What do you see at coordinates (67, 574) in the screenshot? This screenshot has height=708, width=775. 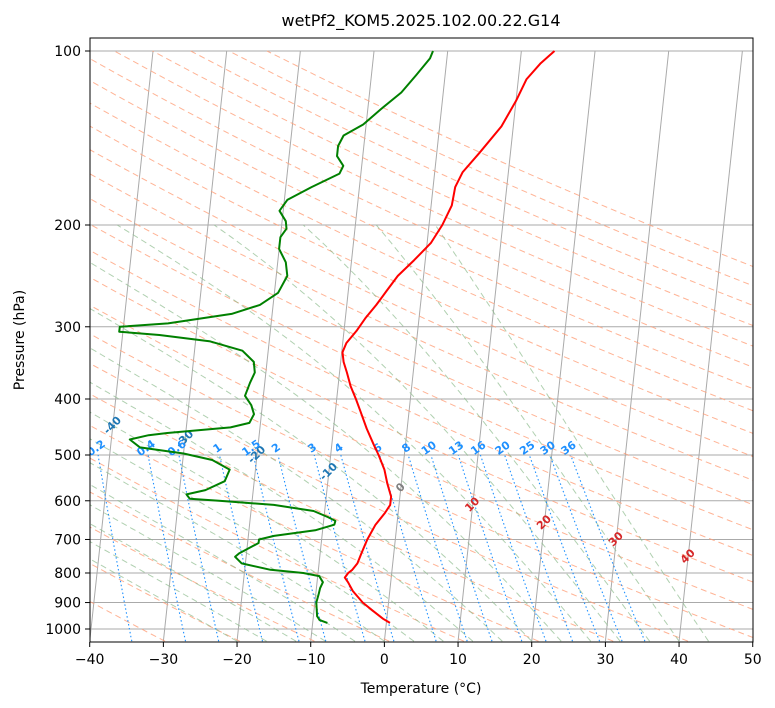 I see `y-tick-label: 800` at bounding box center [67, 574].